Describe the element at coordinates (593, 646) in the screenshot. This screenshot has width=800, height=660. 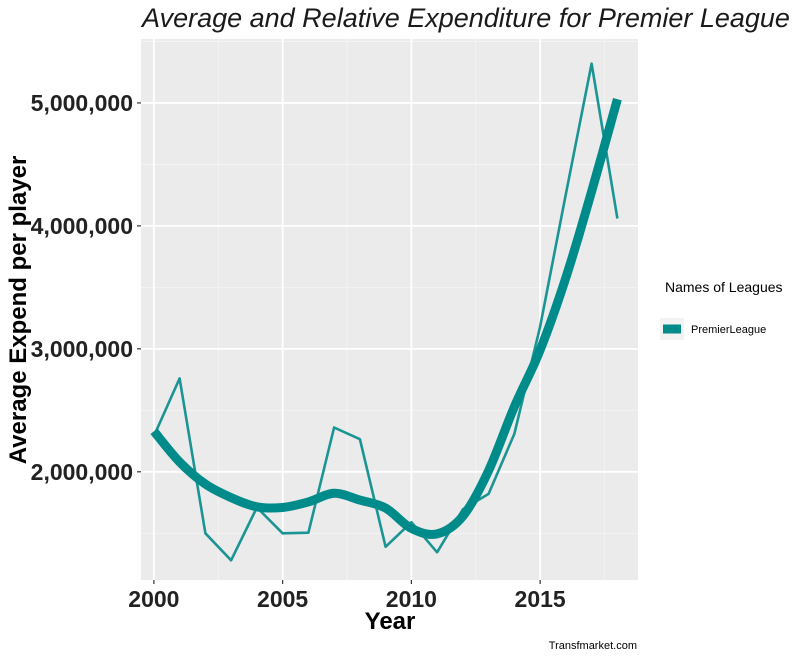
I see `caption: Transfmarket.com` at that location.